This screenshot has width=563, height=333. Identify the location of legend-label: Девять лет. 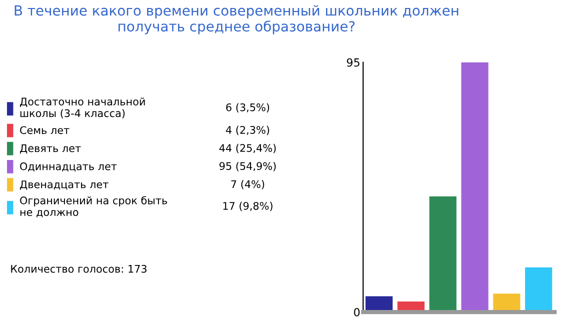
(50, 149).